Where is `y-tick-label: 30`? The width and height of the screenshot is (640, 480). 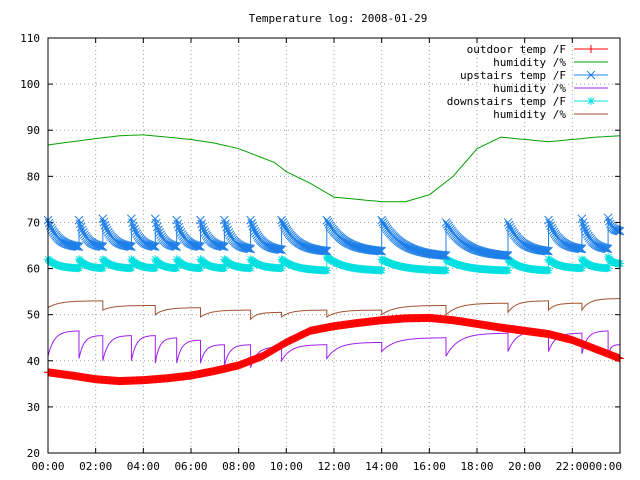 y-tick-label: 30 is located at coordinates (33, 407).